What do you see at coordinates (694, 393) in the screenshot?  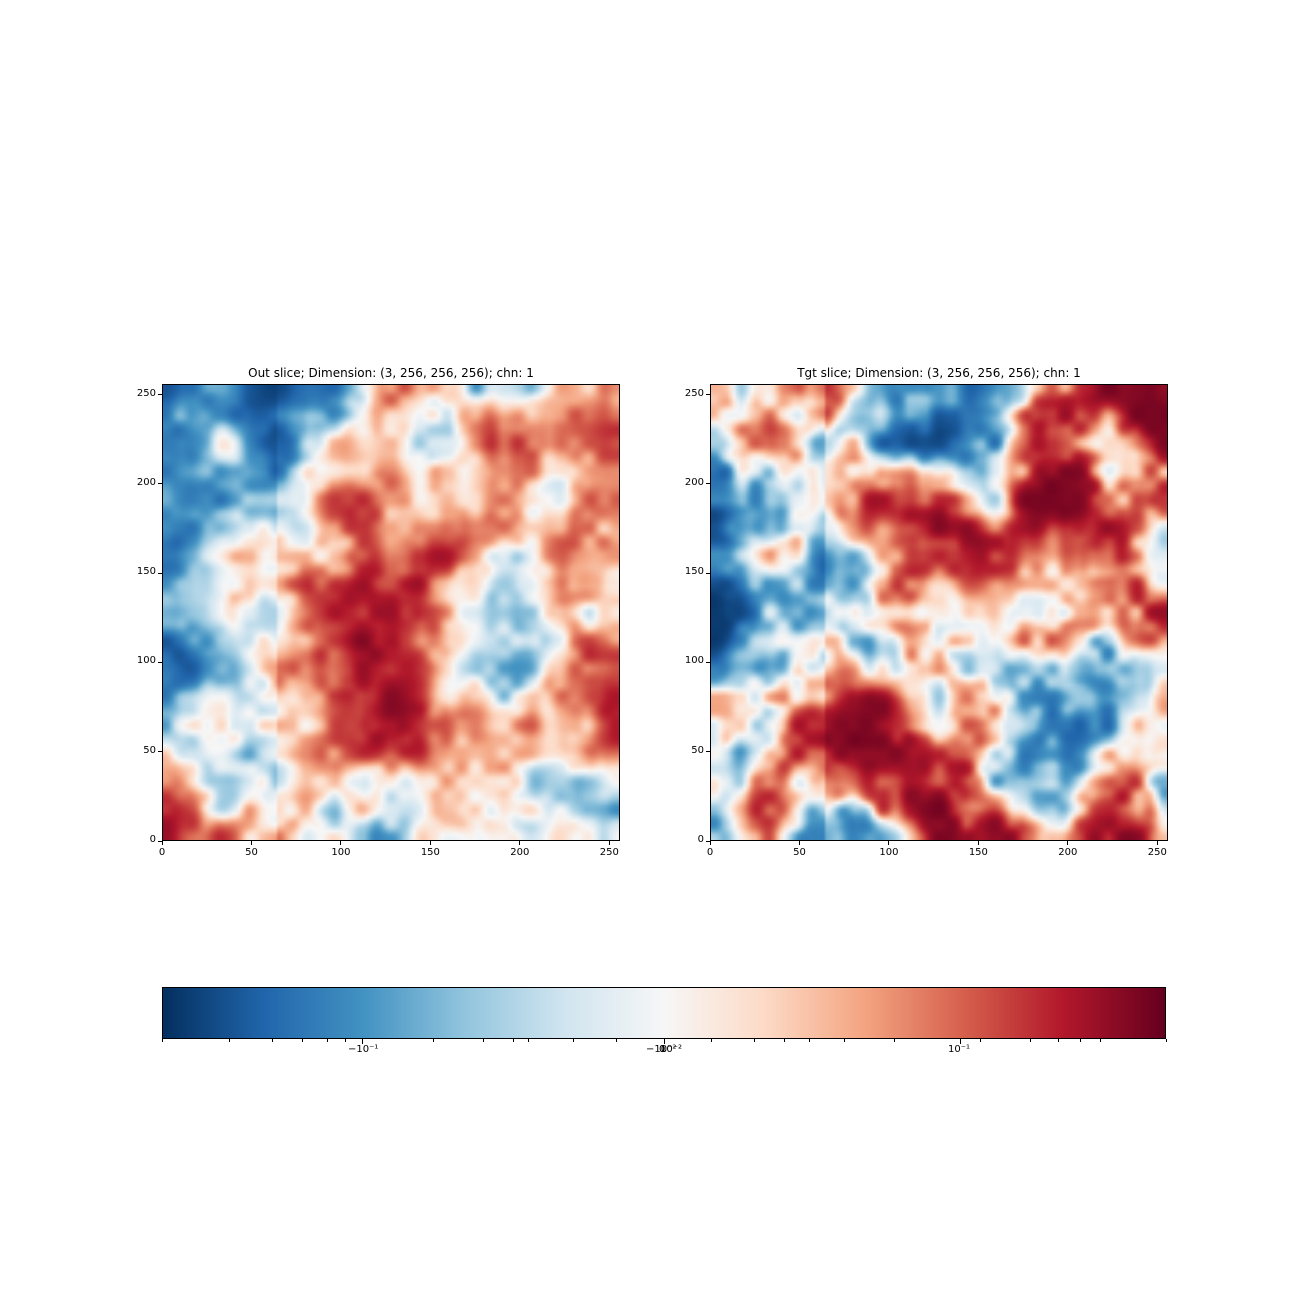 I see `tgt-ytick-label: 250` at bounding box center [694, 393].